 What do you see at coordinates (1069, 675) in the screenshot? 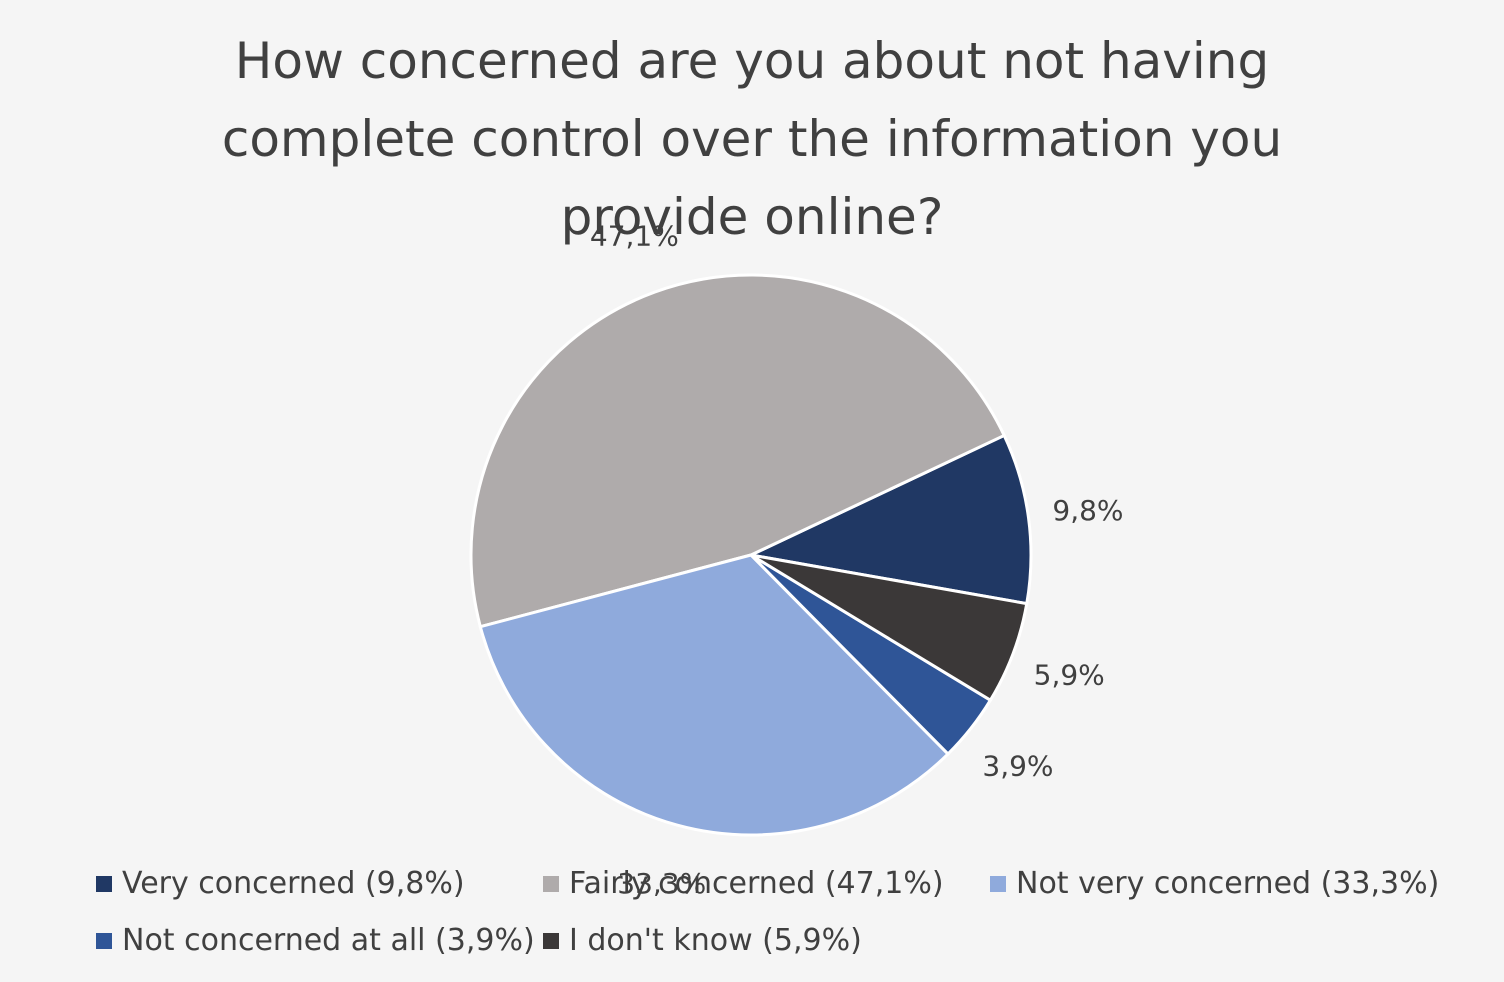
I see `data-label-i-don-t-know: 5,9%` at bounding box center [1069, 675].